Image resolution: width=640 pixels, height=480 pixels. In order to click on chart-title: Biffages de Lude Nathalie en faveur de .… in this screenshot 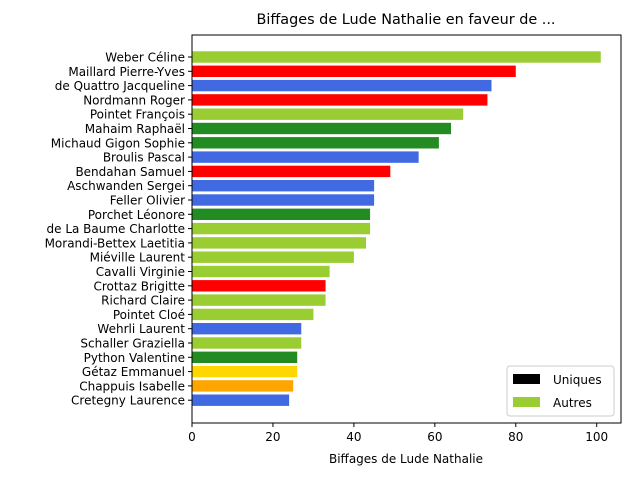, I will do `click(406, 20)`.